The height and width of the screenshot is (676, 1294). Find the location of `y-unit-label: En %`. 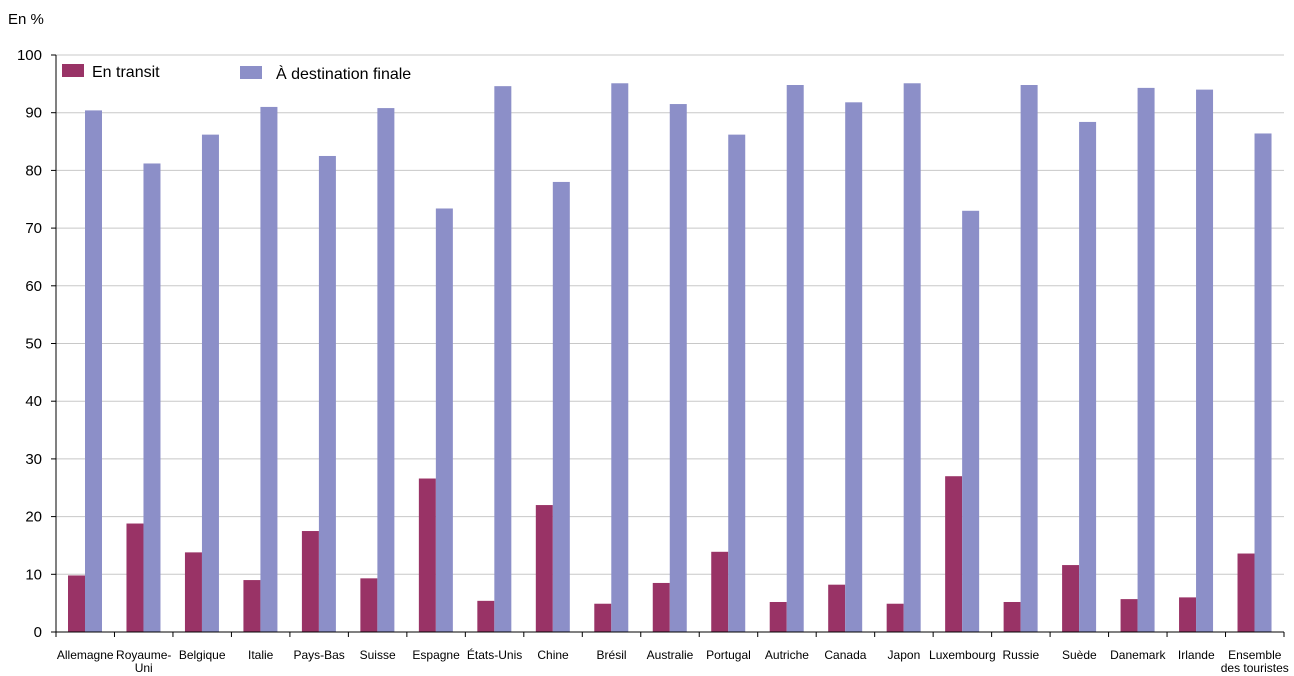

y-unit-label: En % is located at coordinates (26, 19).